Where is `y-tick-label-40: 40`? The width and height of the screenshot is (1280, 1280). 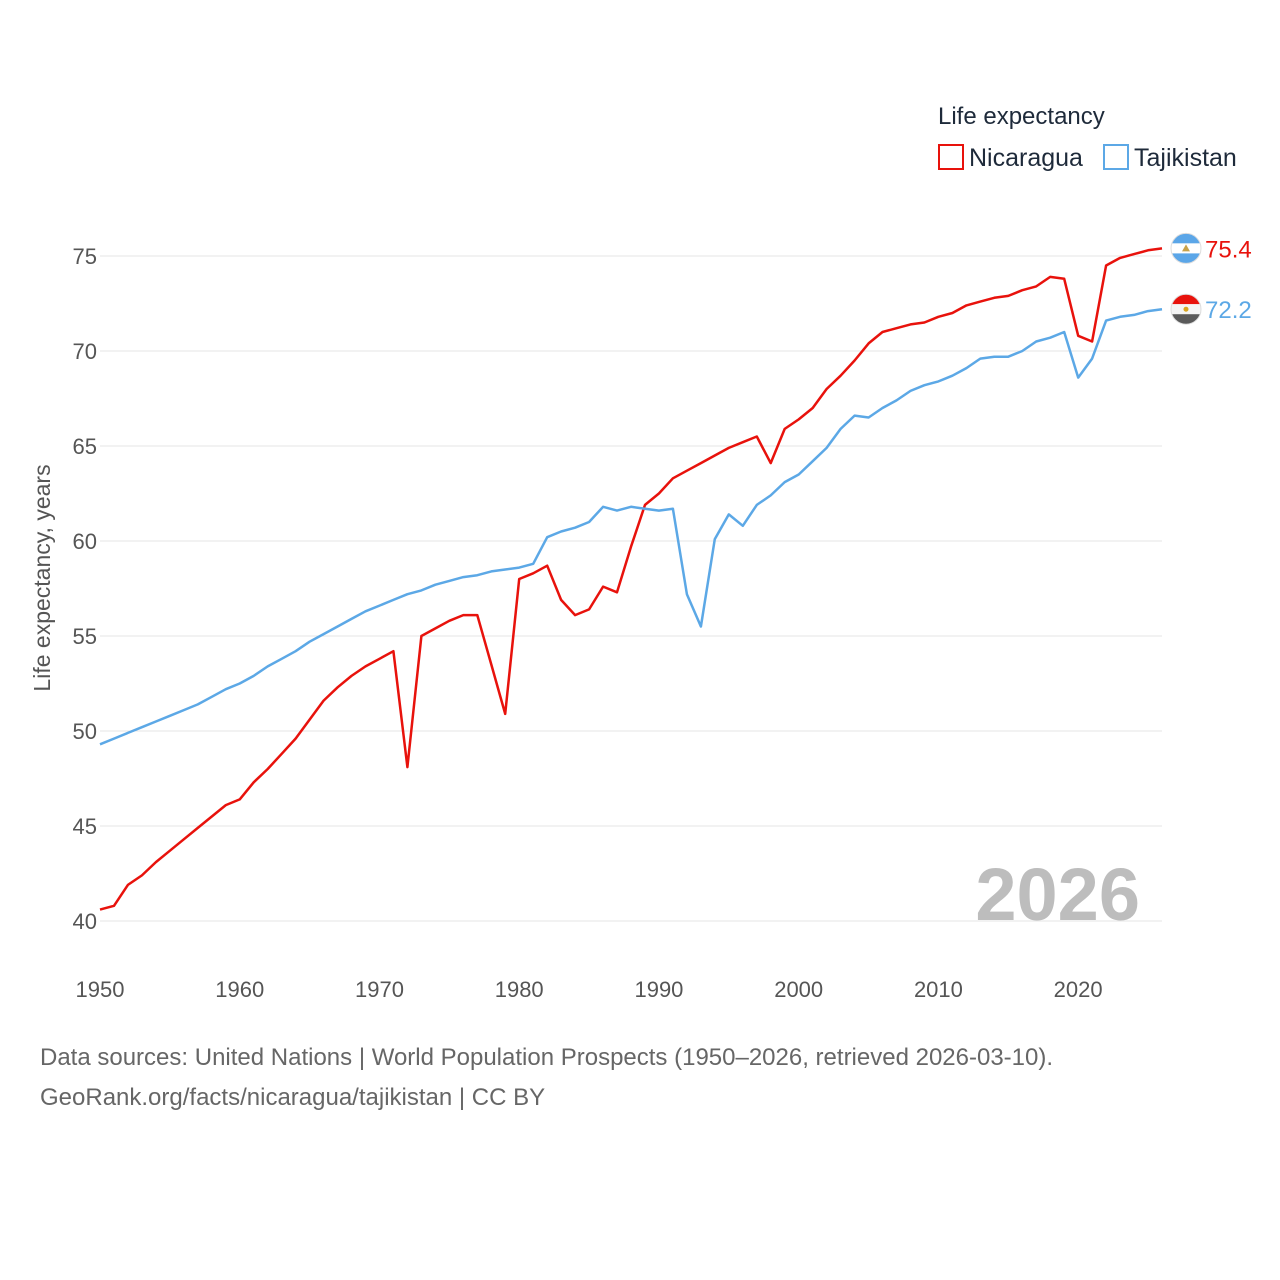 y-tick-label-40: 40 is located at coordinates (85, 921).